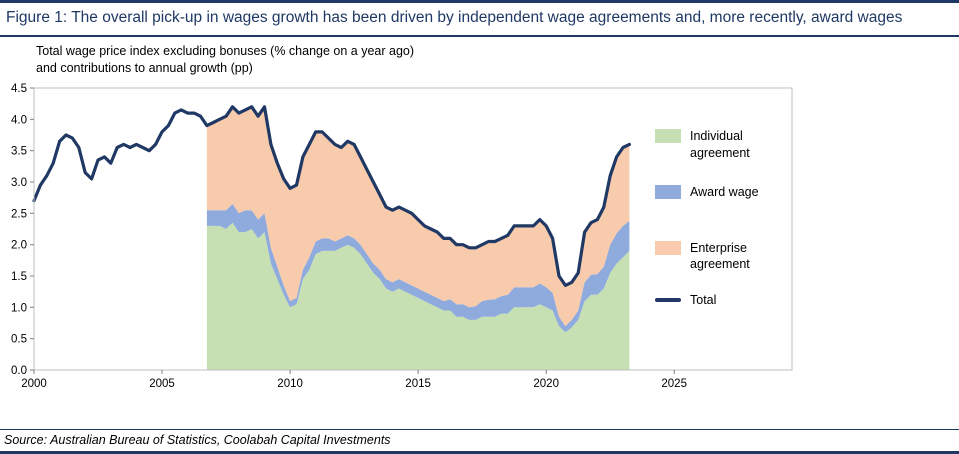  I want to click on top-border-rule, so click(479, 1).